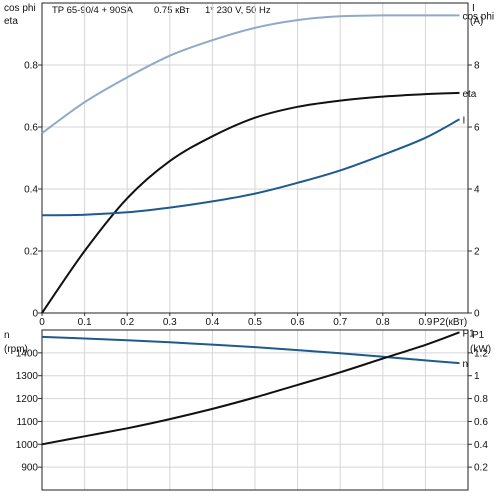 This screenshot has height=500, width=500. What do you see at coordinates (298, 322) in the screenshot?
I see `x-tick-label: 0.6` at bounding box center [298, 322].